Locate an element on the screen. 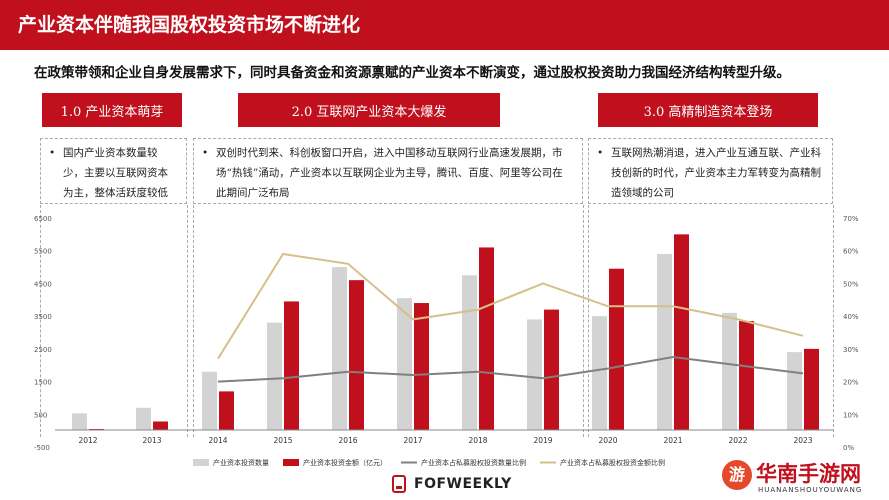 Image resolution: width=889 pixels, height=500 pixels. fofweekly-logo-icon is located at coordinates (399, 484).